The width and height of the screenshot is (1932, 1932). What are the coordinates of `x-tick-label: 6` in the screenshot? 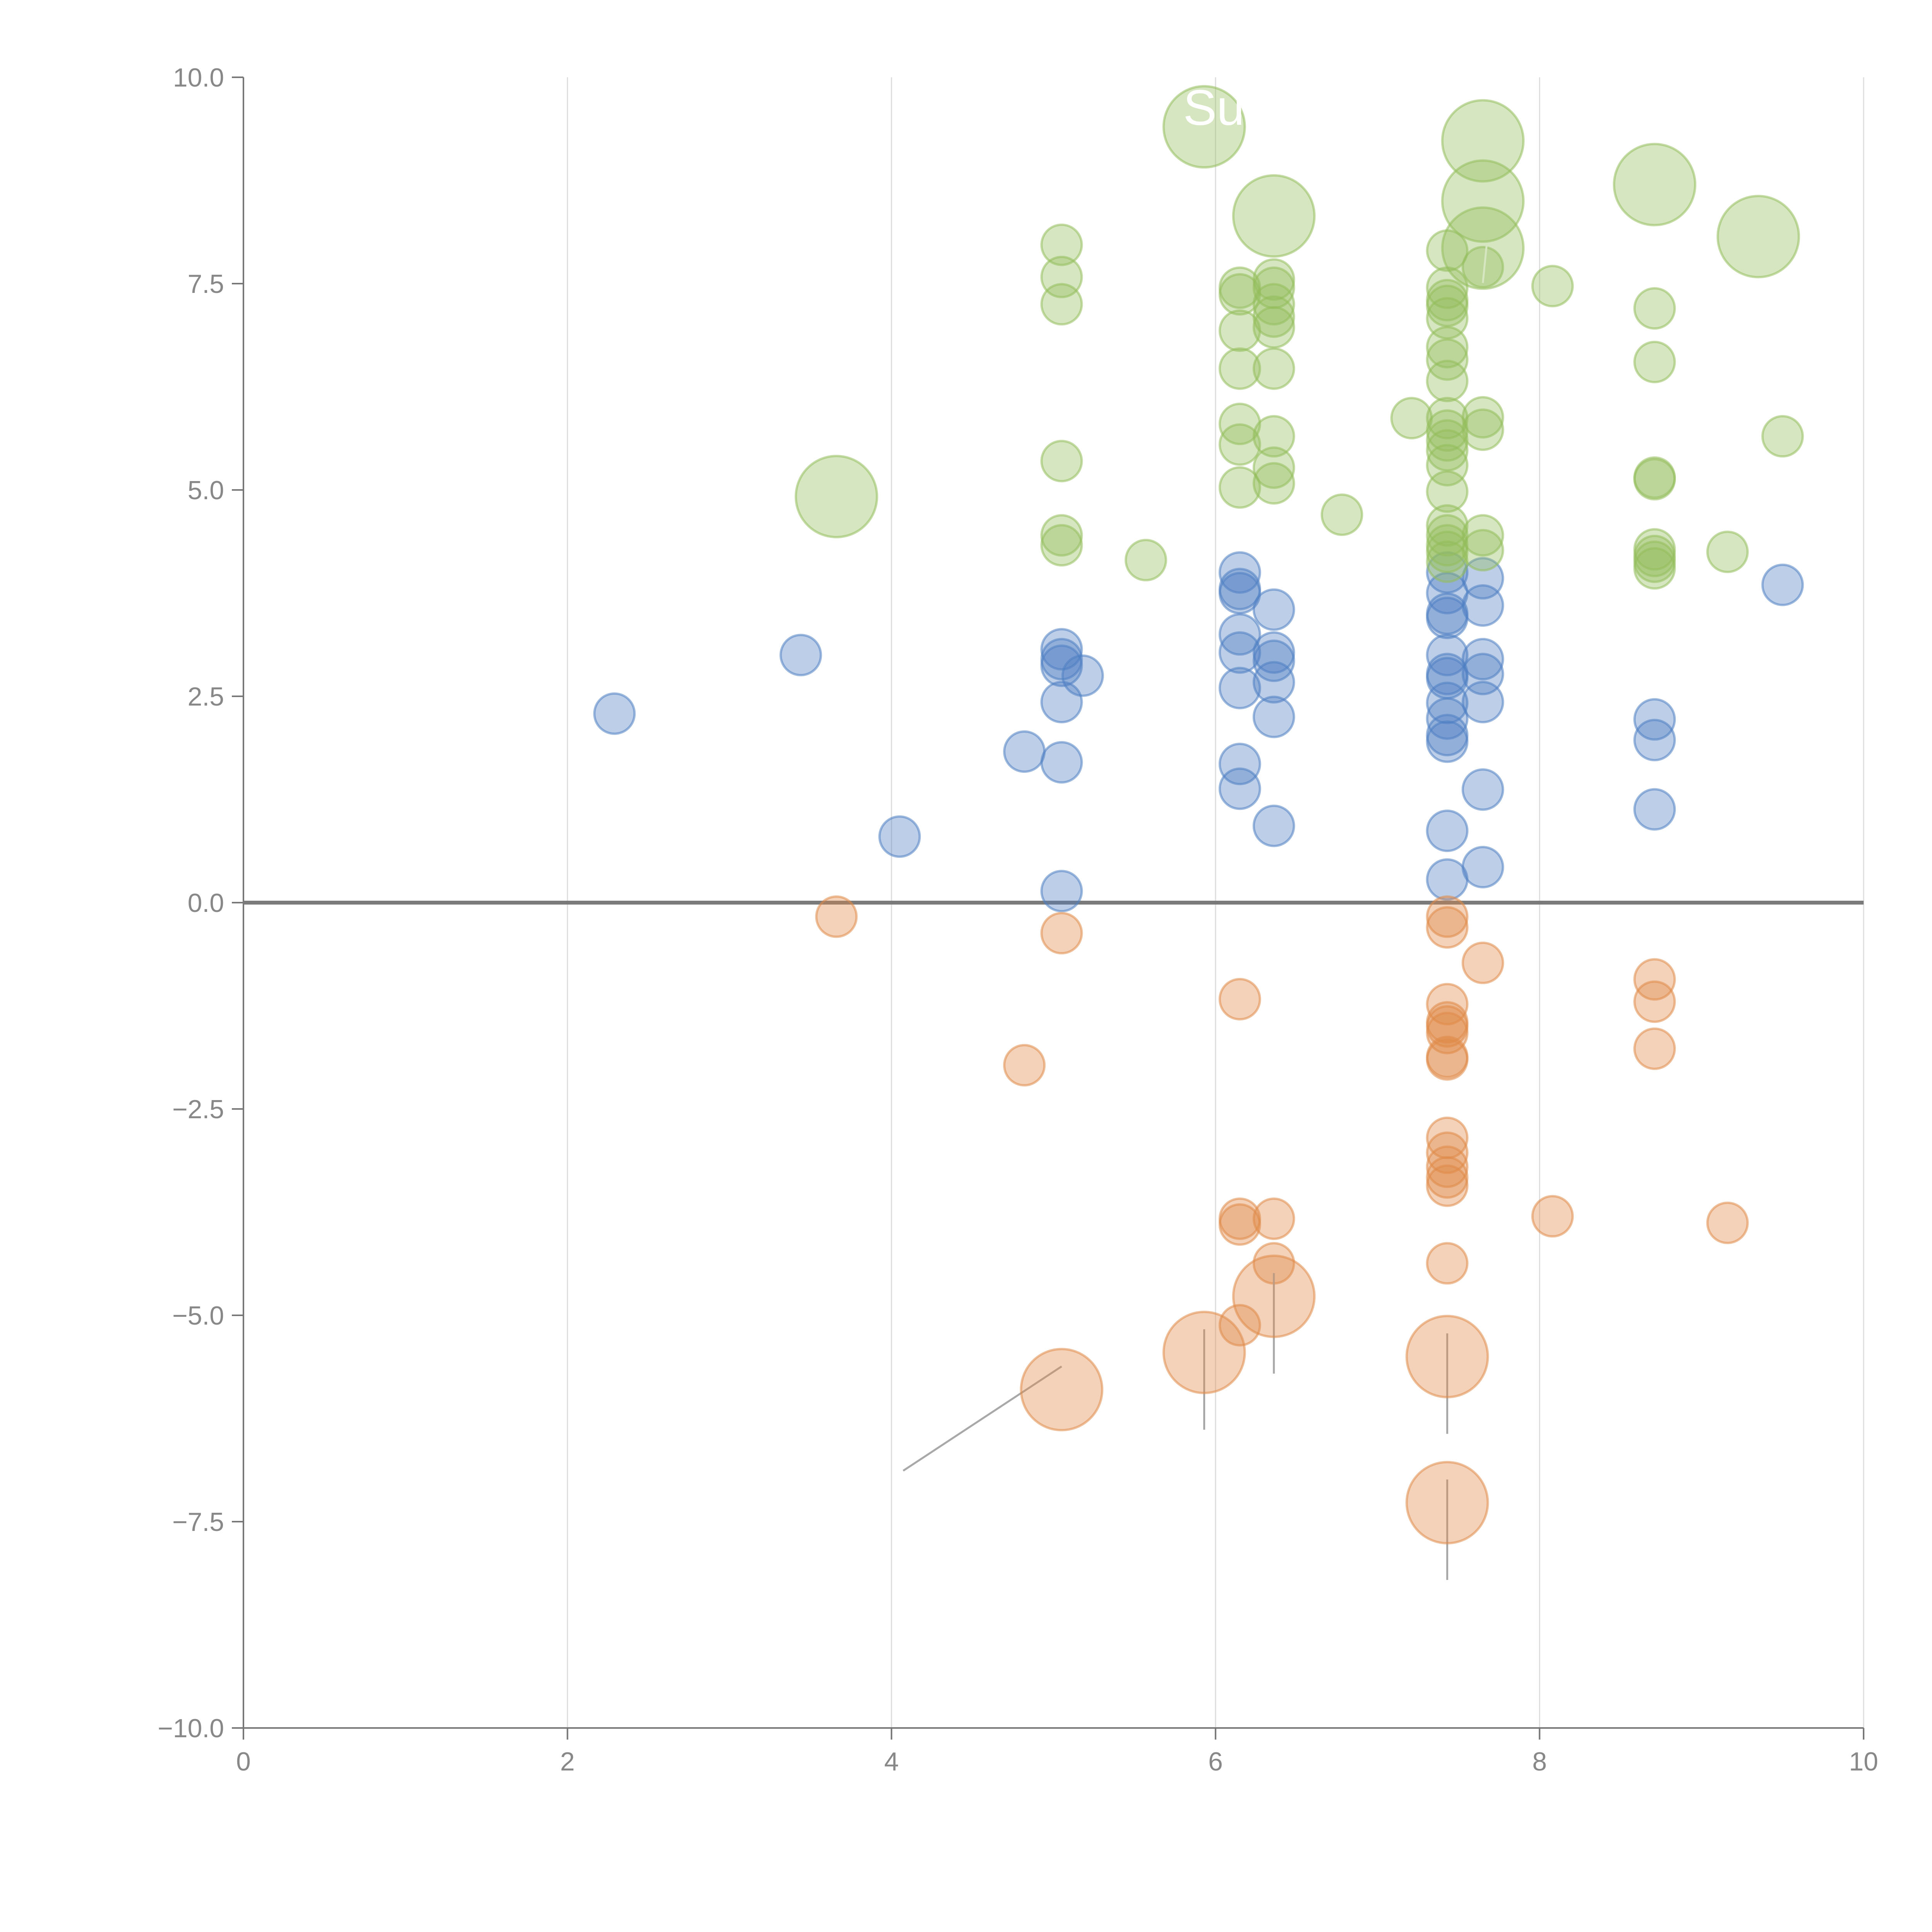 It's located at (1215, 1761).